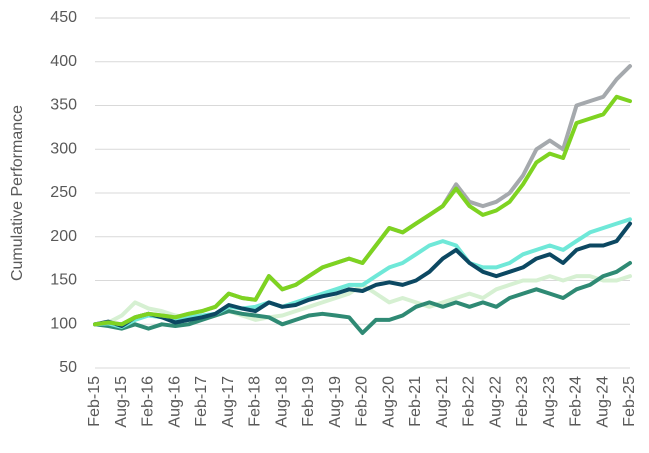 Image resolution: width=649 pixels, height=453 pixels. What do you see at coordinates (281, 402) in the screenshot?
I see `x-tick-label: Aug-18` at bounding box center [281, 402].